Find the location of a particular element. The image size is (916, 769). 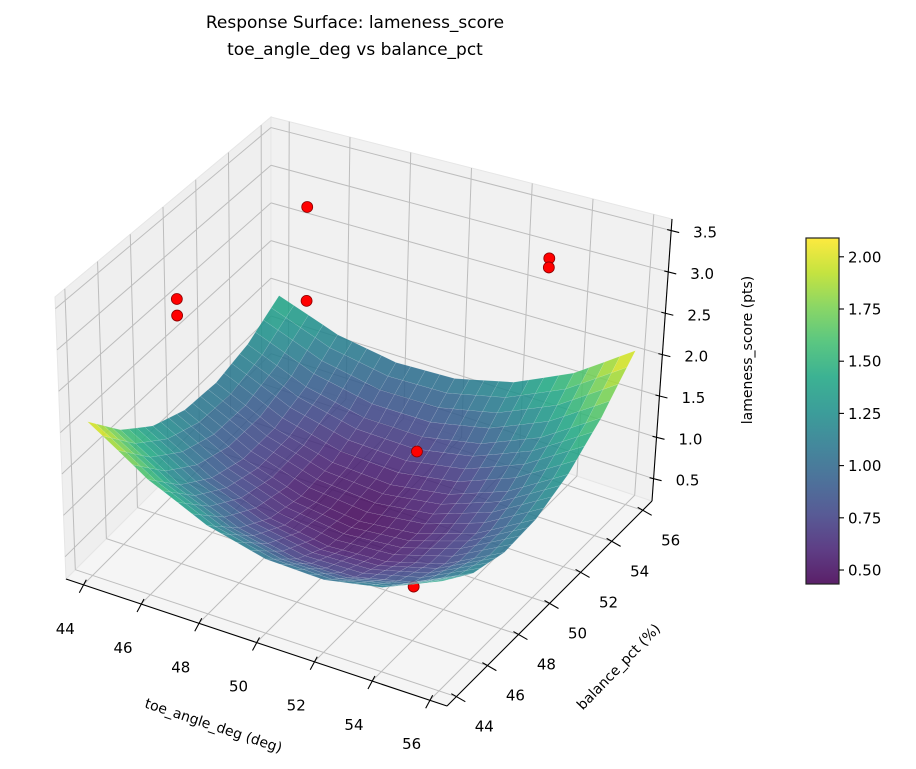

x-tick-label: 54 is located at coordinates (353, 725).